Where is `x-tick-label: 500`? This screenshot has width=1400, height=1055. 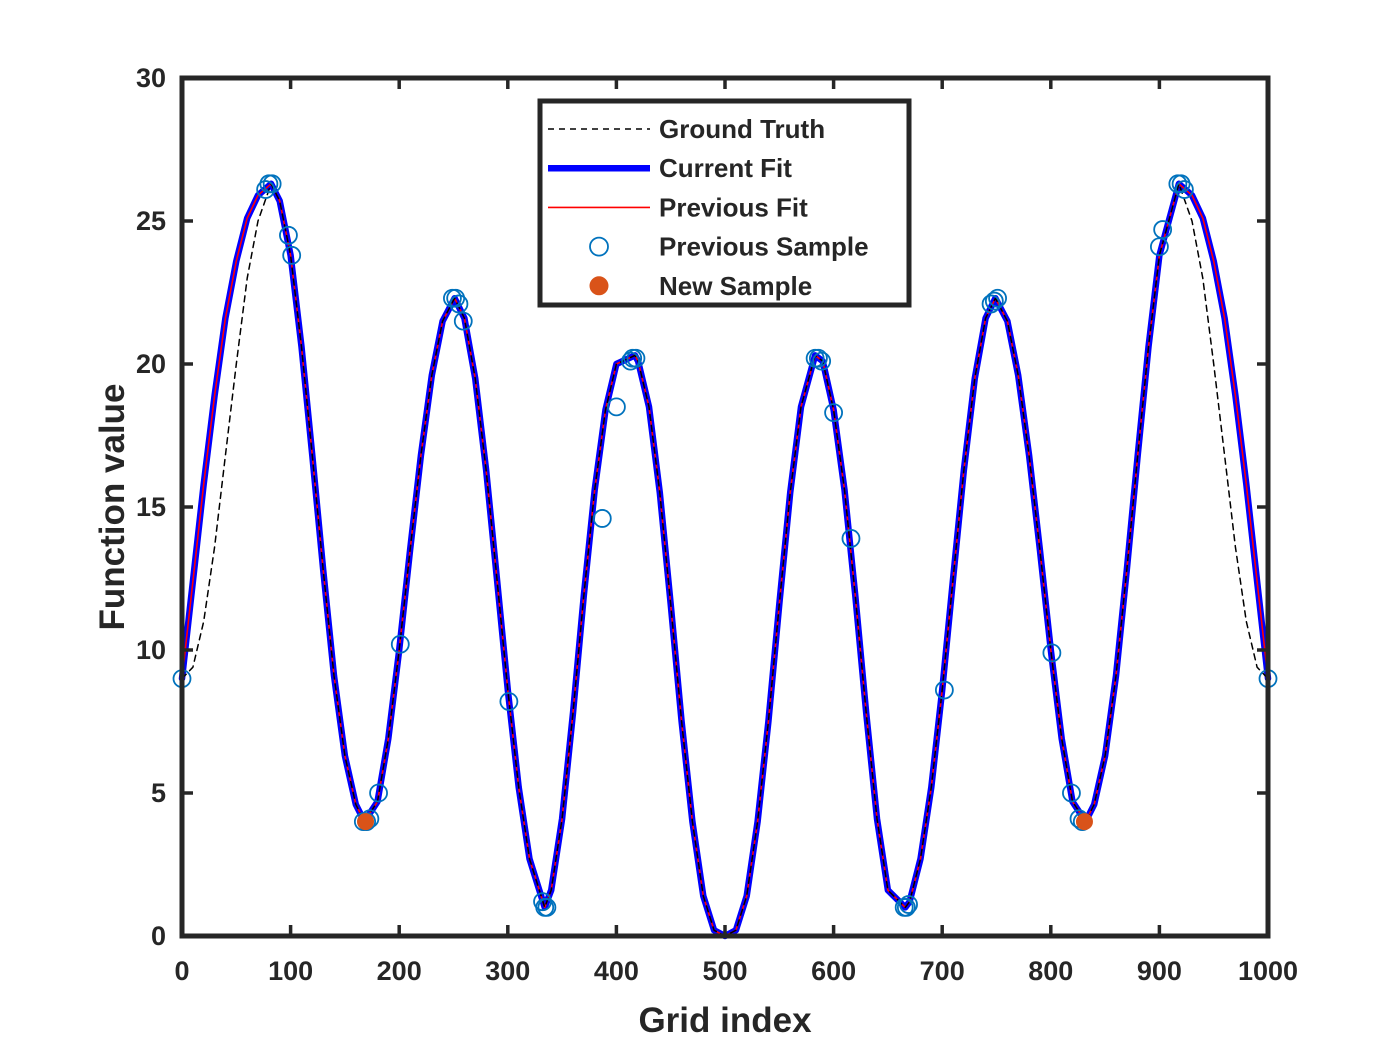 x-tick-label: 500 is located at coordinates (724, 971).